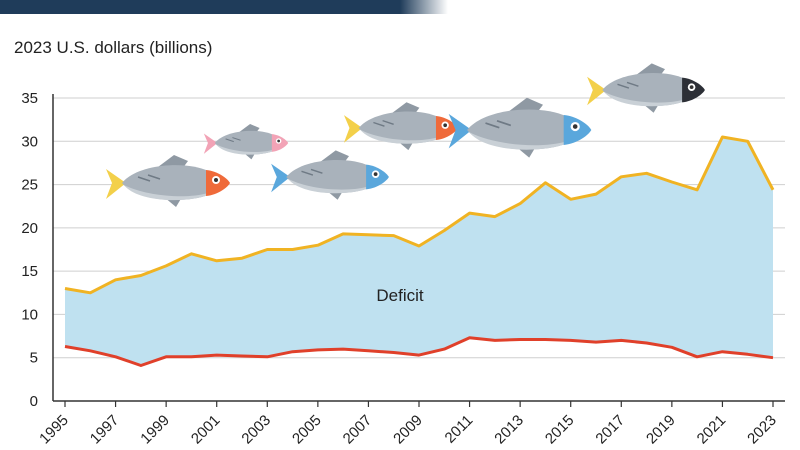 This screenshot has width=800, height=450. What do you see at coordinates (610, 430) in the screenshot?
I see `x-tick-2017: 2017` at bounding box center [610, 430].